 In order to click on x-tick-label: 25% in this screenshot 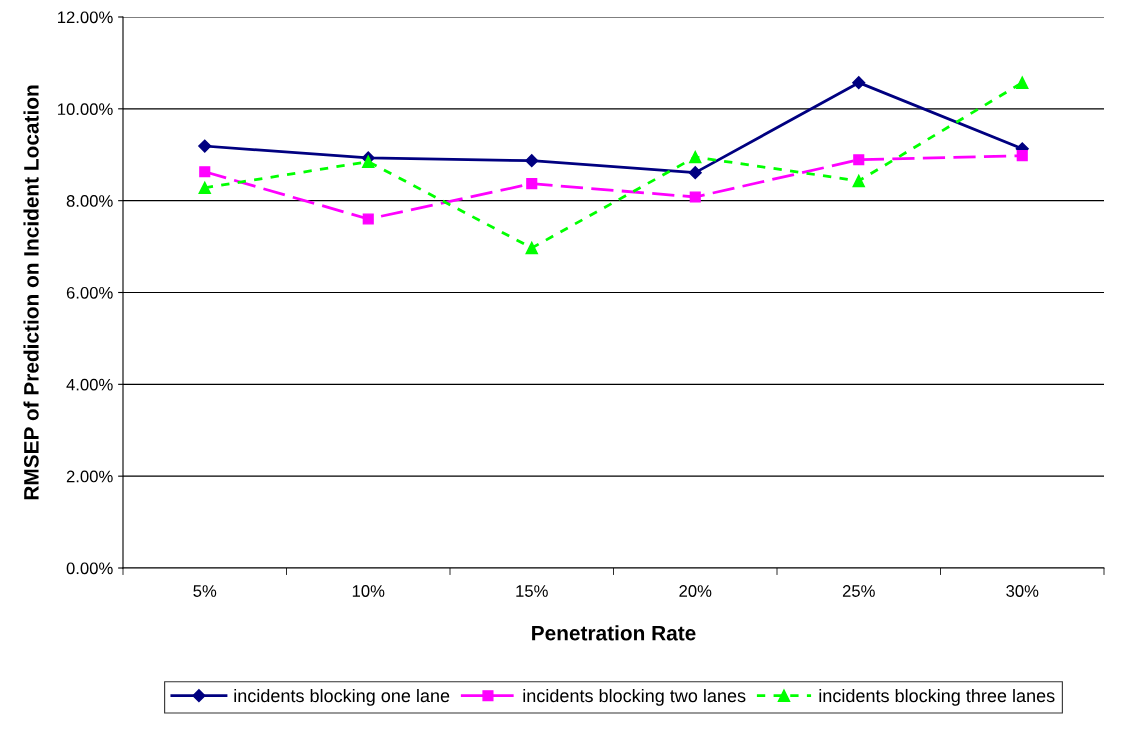, I will do `click(858, 591)`.